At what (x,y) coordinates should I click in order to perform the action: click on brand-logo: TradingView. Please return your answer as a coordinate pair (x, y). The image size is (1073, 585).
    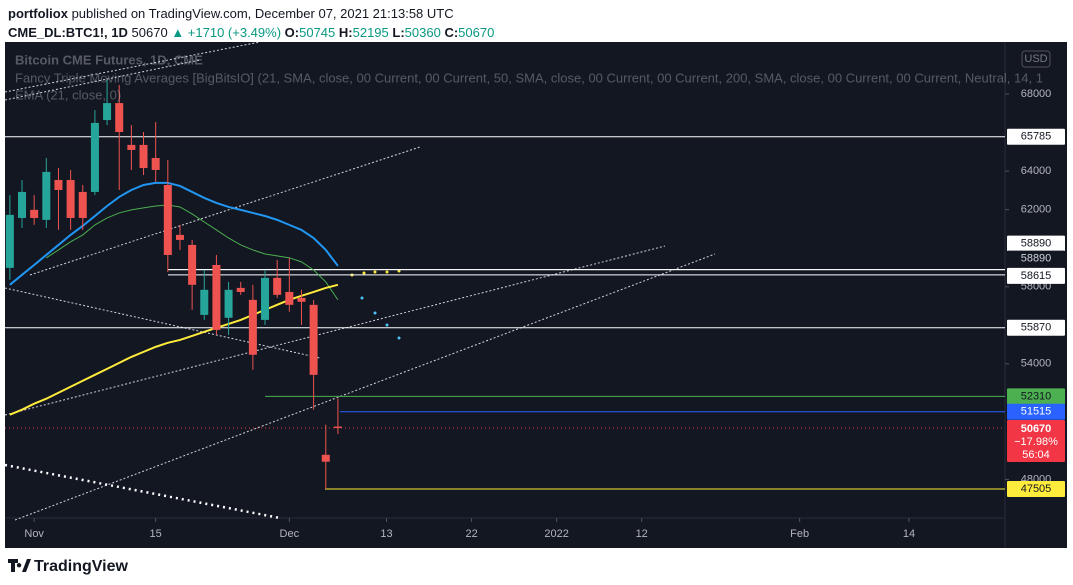
    Looking at the image, I should click on (68, 566).